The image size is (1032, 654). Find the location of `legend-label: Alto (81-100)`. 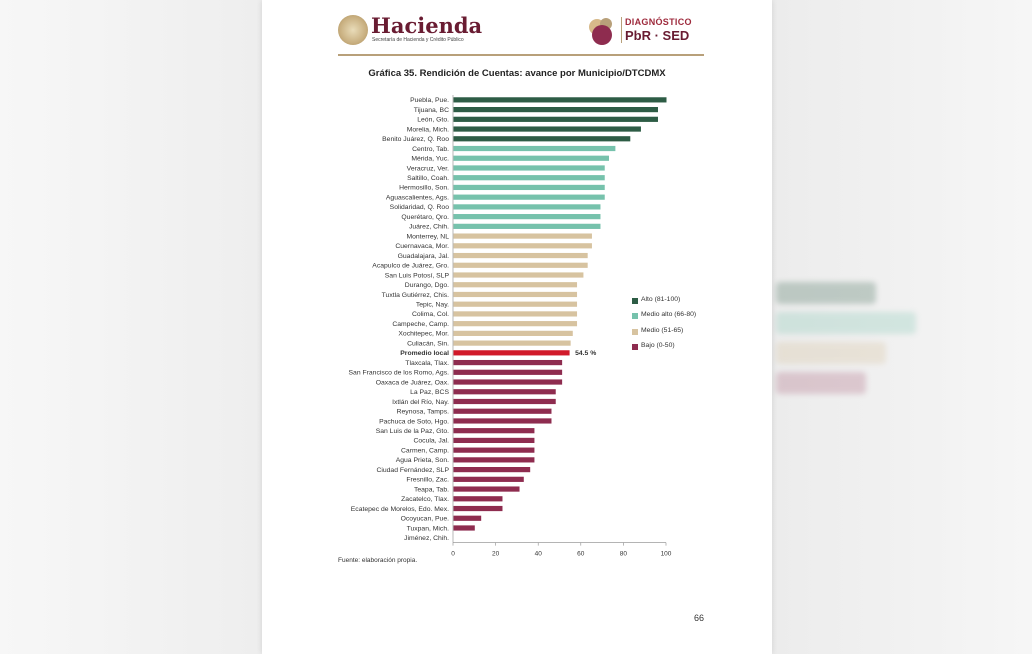

legend-label: Alto (81-100) is located at coordinates (661, 299).